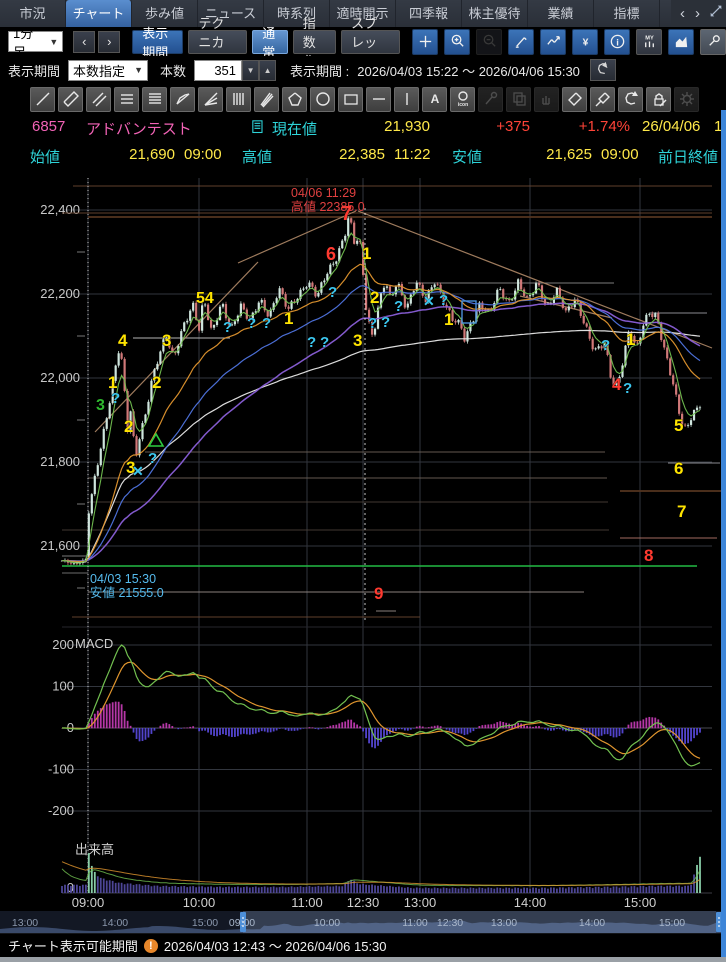 The image size is (726, 962). I want to click on tab-ニュース: ニュース, so click(231, 13).